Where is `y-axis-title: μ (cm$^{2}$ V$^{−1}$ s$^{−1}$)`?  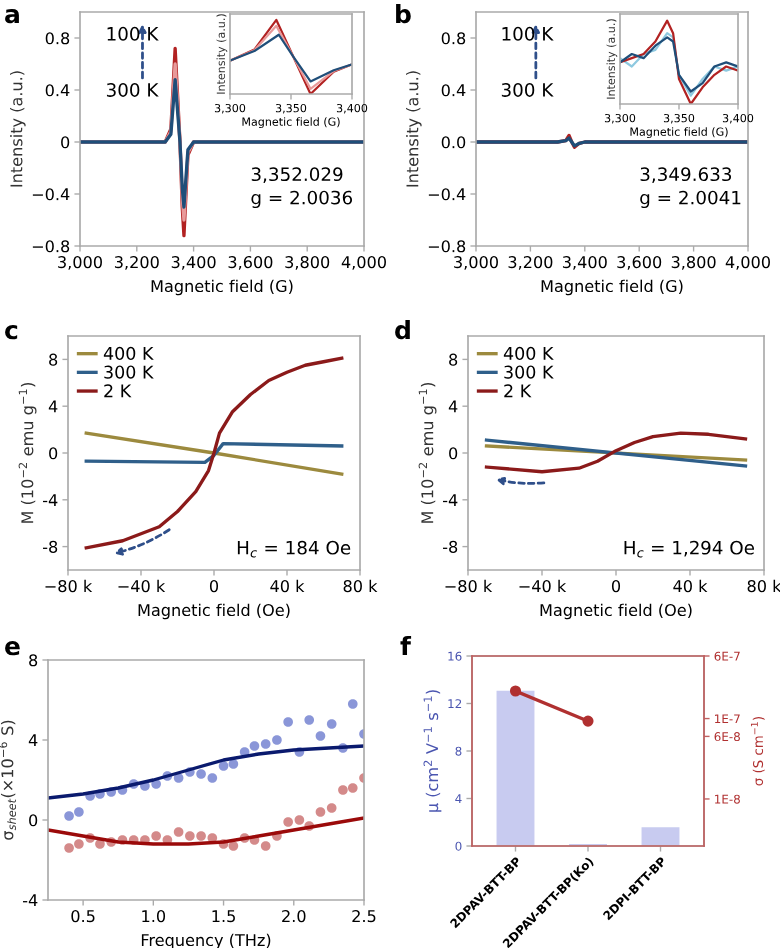 y-axis-title: μ (cm$^{2}$ V$^{−1}$ s$^{−1}$) is located at coordinates (432, 751).